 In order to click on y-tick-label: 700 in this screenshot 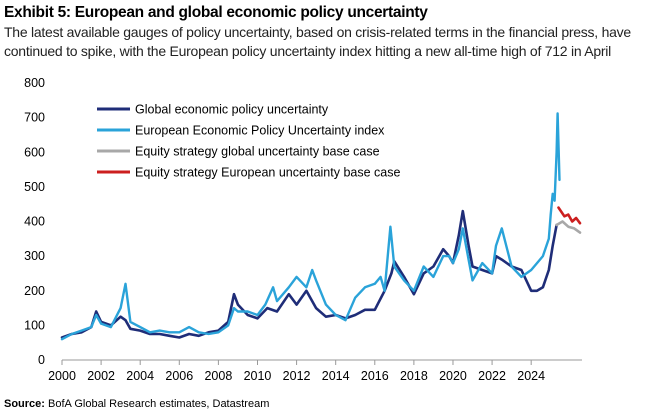, I will do `click(34, 118)`.